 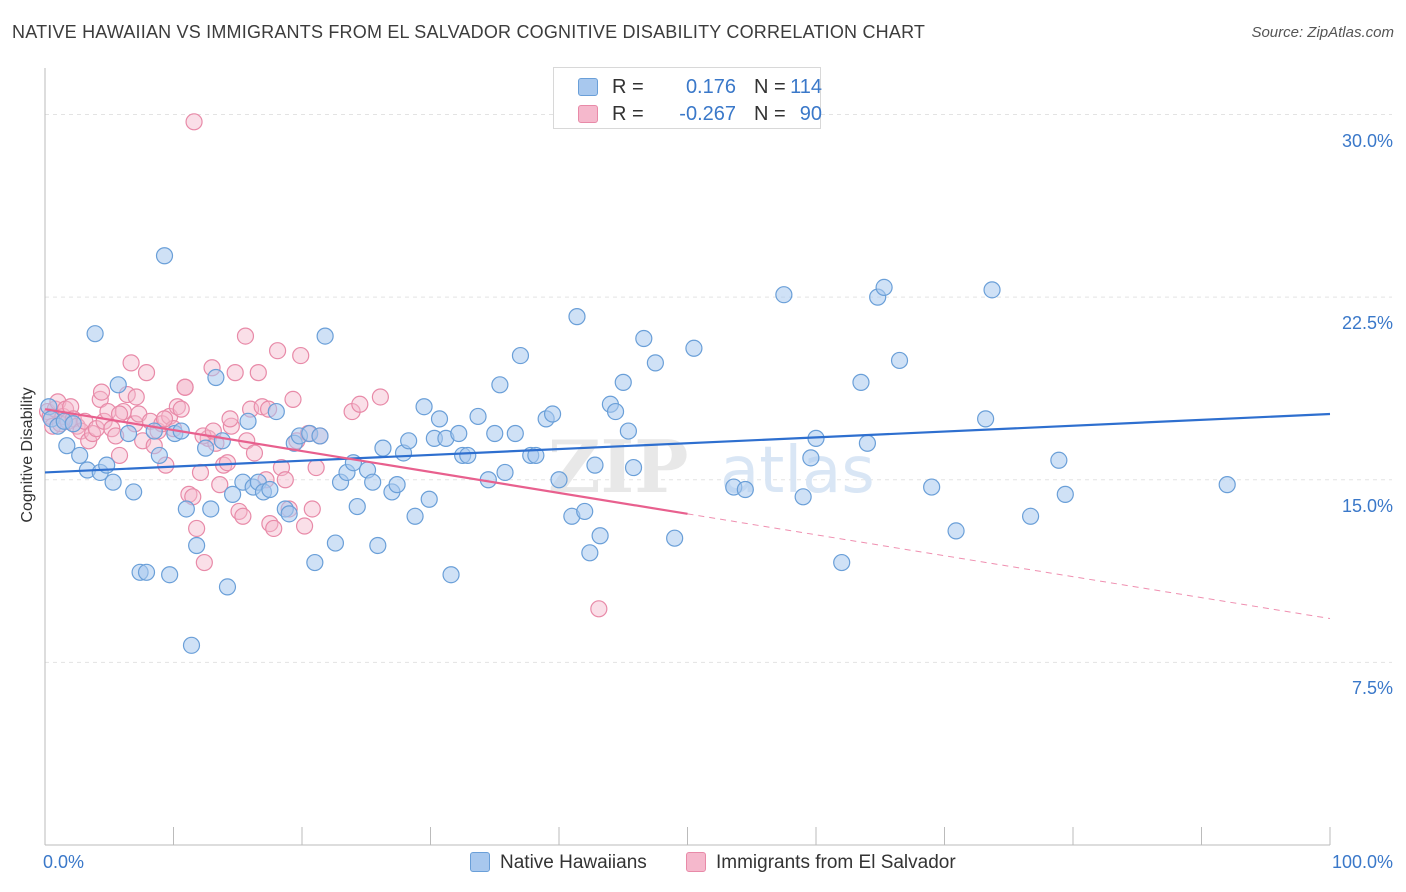 I want to click on n-label: N =, so click(x=770, y=114).